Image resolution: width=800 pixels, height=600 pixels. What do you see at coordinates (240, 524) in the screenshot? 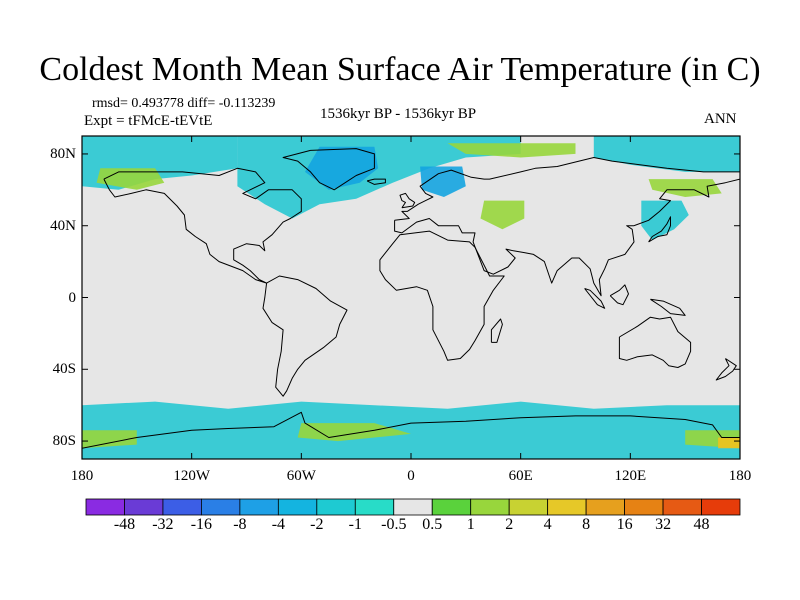
I see `colorbar-tick-label: -8` at bounding box center [240, 524].